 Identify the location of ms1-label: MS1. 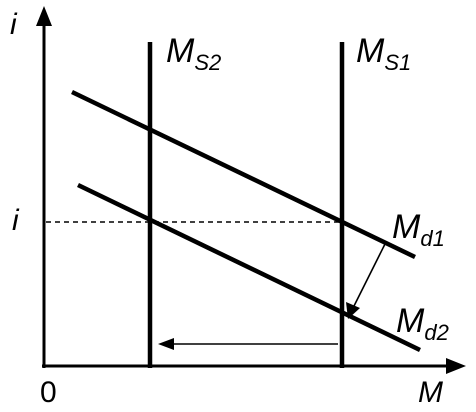
(383, 53).